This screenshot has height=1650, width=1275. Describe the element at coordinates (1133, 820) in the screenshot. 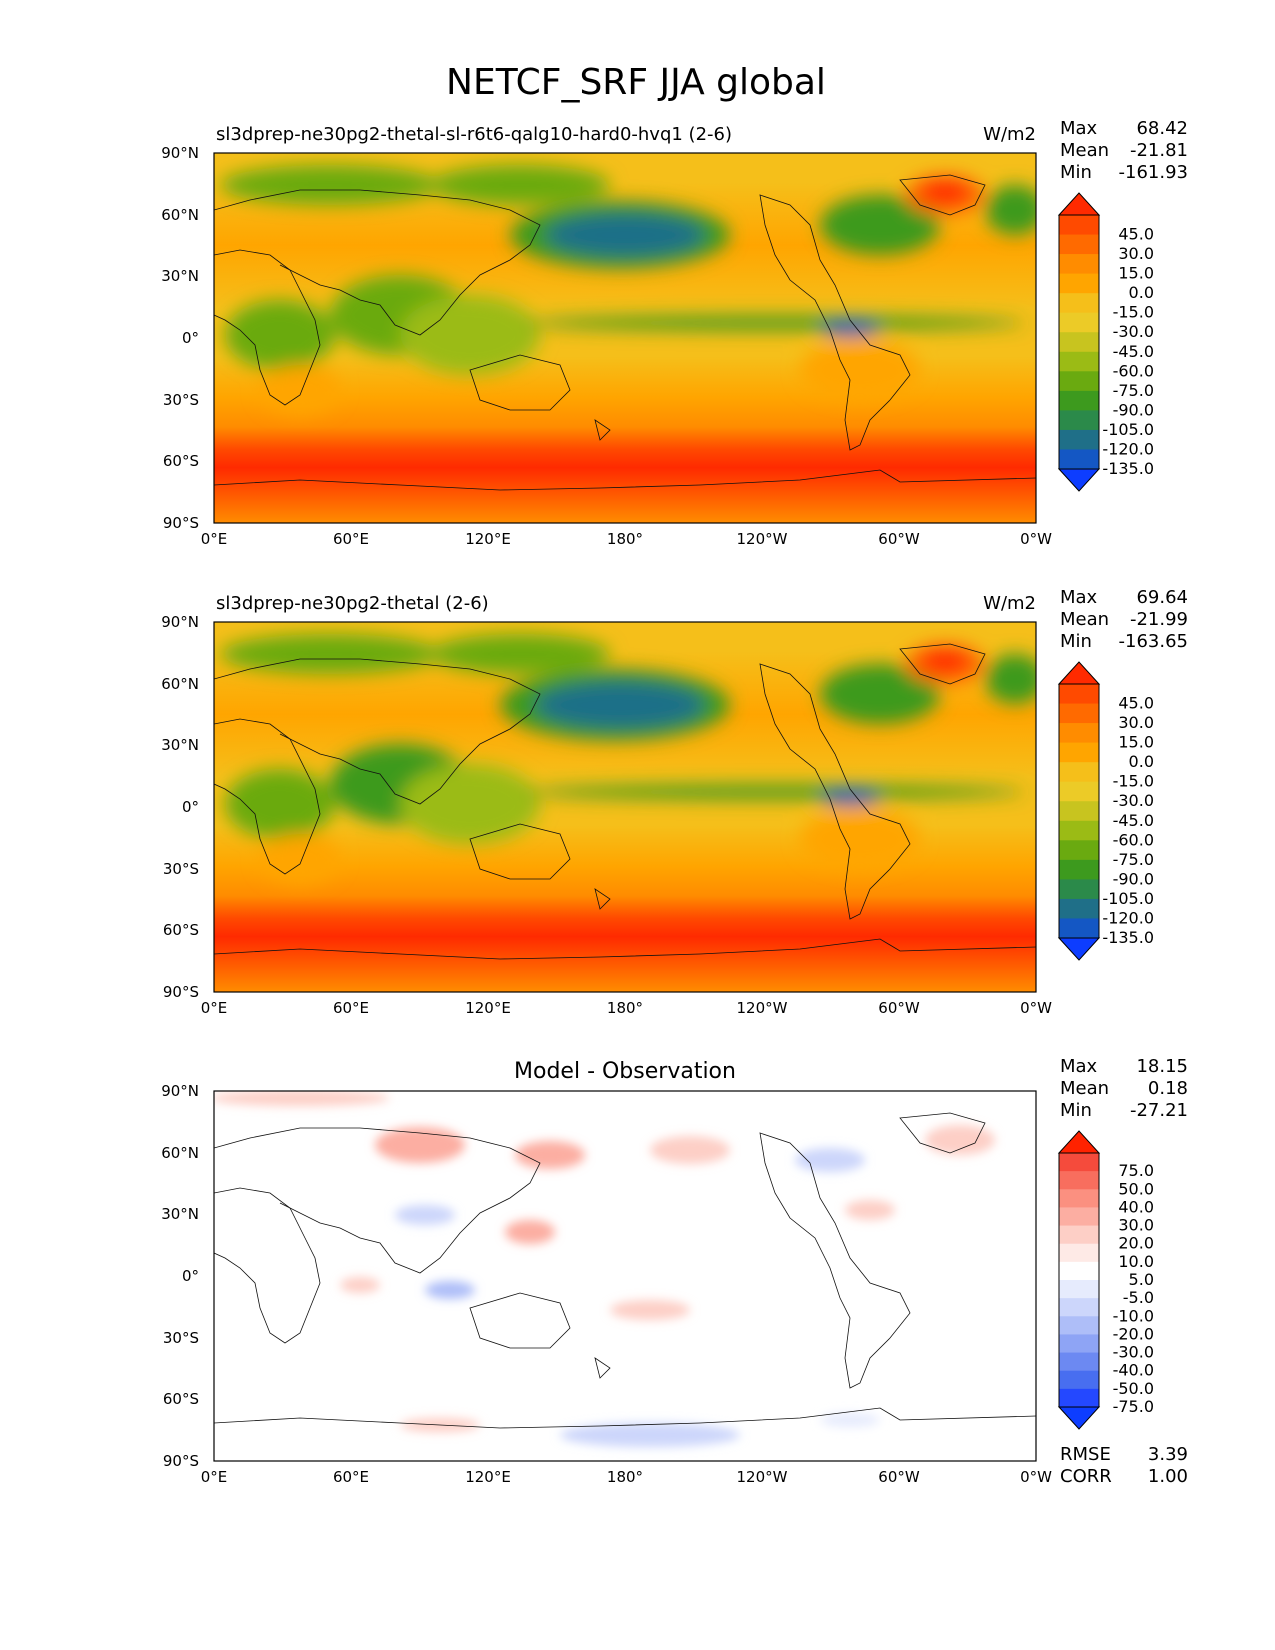

I see `panel-reference-colorbar-label: -45.0` at that location.